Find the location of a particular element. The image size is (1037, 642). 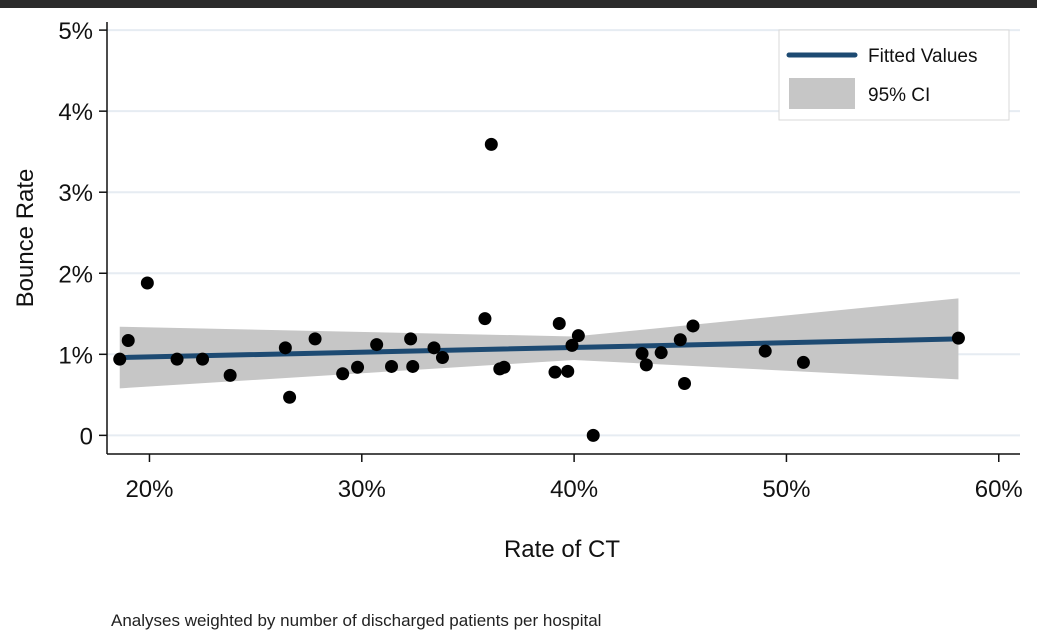

y-tick-label: 2% is located at coordinates (75, 274).